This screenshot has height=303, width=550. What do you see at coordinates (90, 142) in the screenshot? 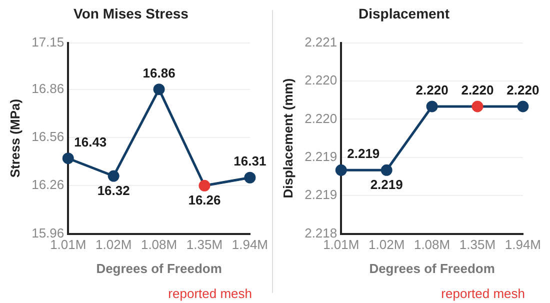
I see `data-label: 16.43` at bounding box center [90, 142].